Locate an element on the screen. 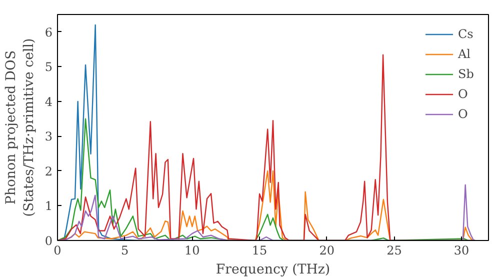 Image resolution: width=500 pixels, height=280 pixels. x-axis-title: Frequency (THz) is located at coordinates (273, 270).